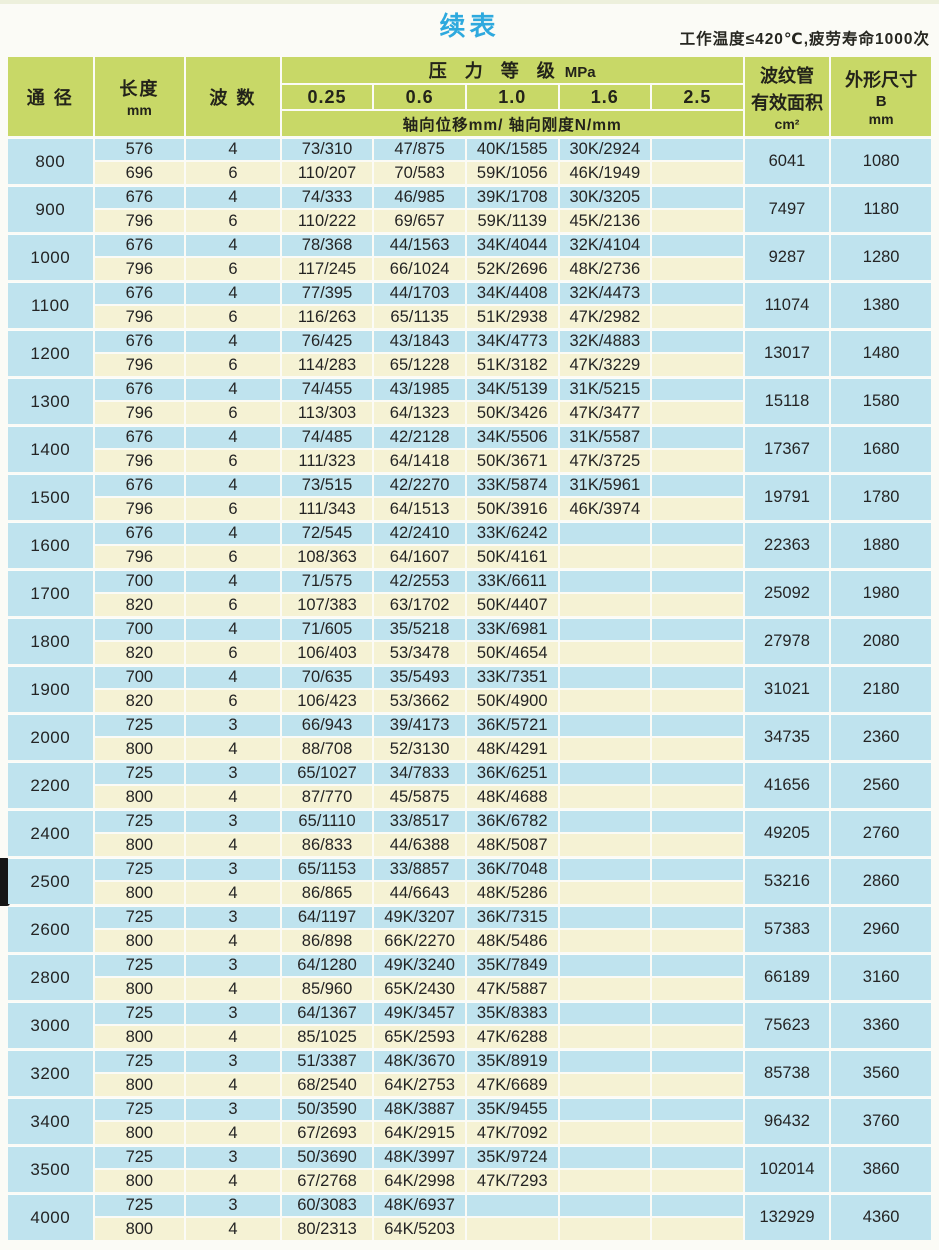 Image resolution: width=939 pixels, height=1250 pixels. Describe the element at coordinates (327, 1229) in the screenshot. I see `cell-pressure-0: 80/2313` at that location.